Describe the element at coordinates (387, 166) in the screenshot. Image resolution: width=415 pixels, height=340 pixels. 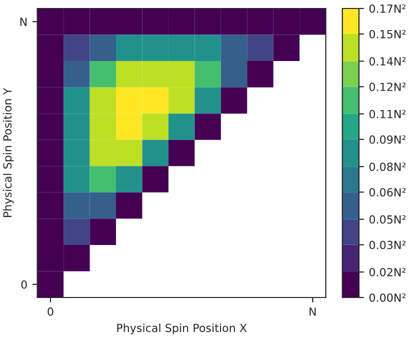
I see `color-bar-label: 0.08N²` at that location.